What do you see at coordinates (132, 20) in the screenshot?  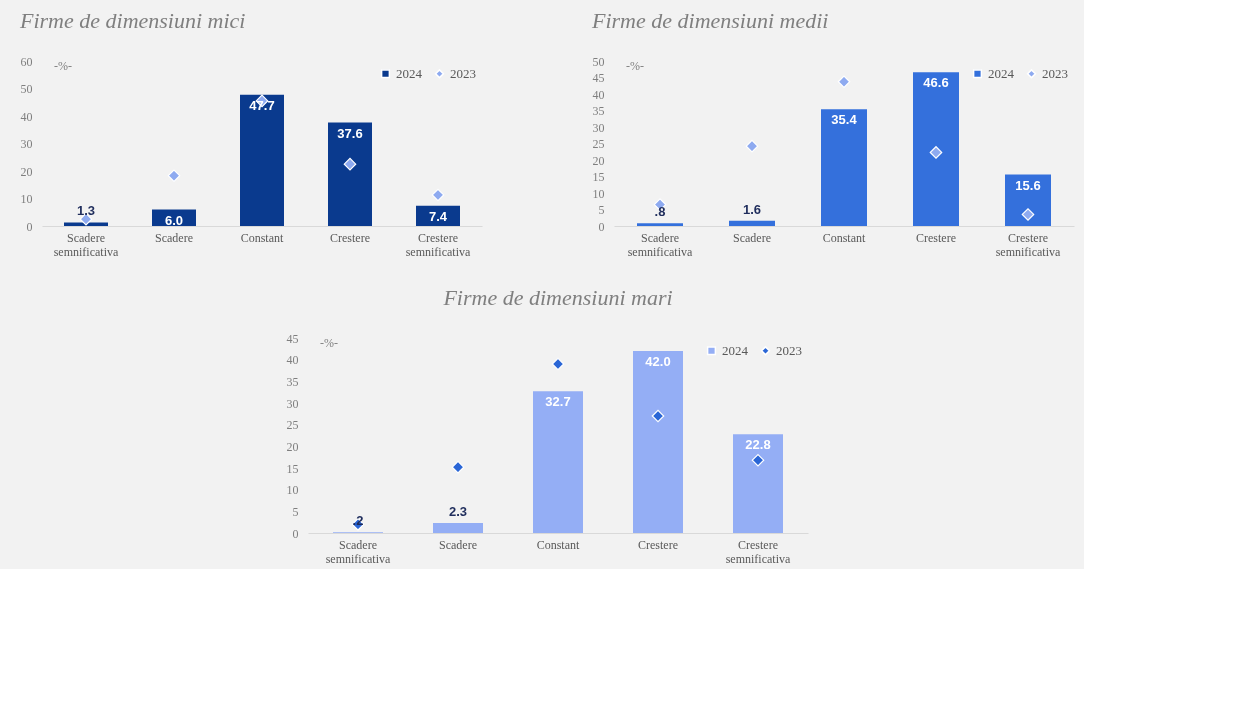 I see `chart-title: Firme de dimensiuni mici` at bounding box center [132, 20].